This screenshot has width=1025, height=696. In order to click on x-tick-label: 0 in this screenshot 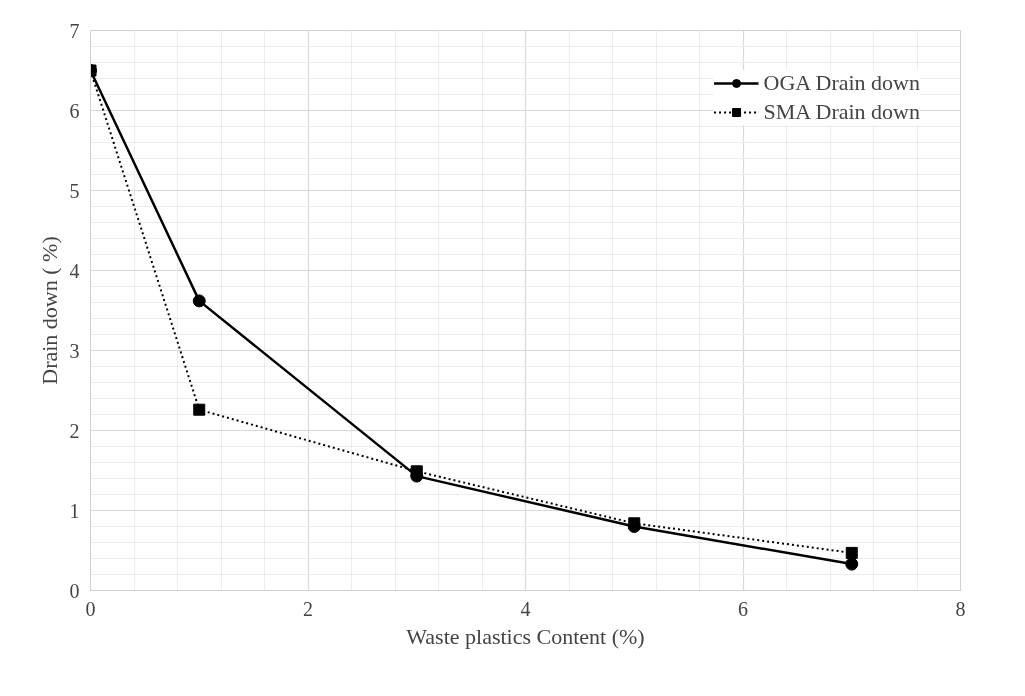, I will do `click(90, 608)`.